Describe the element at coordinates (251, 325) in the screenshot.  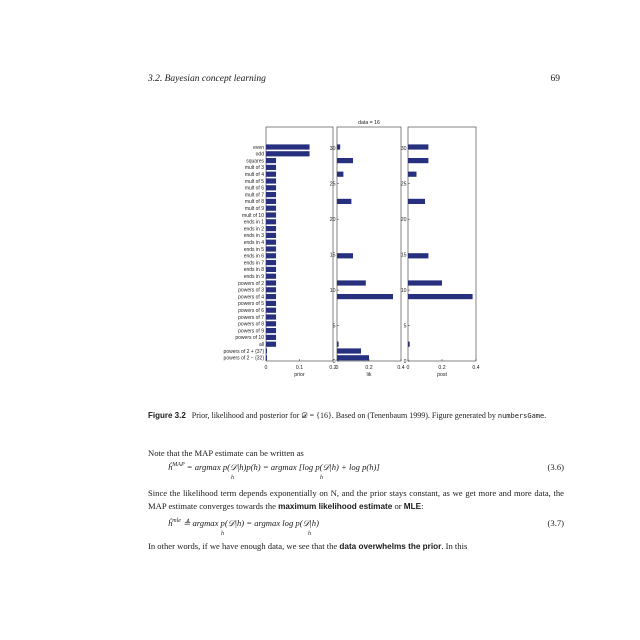
I see `hypothesis-label: powers of 8` at that location.